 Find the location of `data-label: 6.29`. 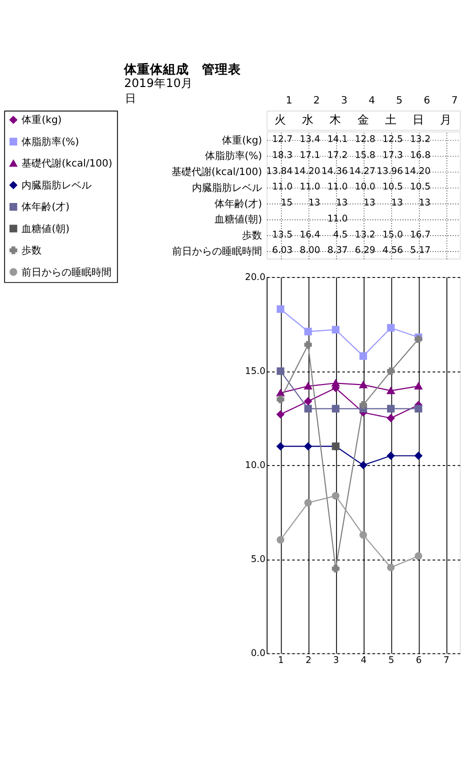

data-label: 6.29 is located at coordinates (365, 250).